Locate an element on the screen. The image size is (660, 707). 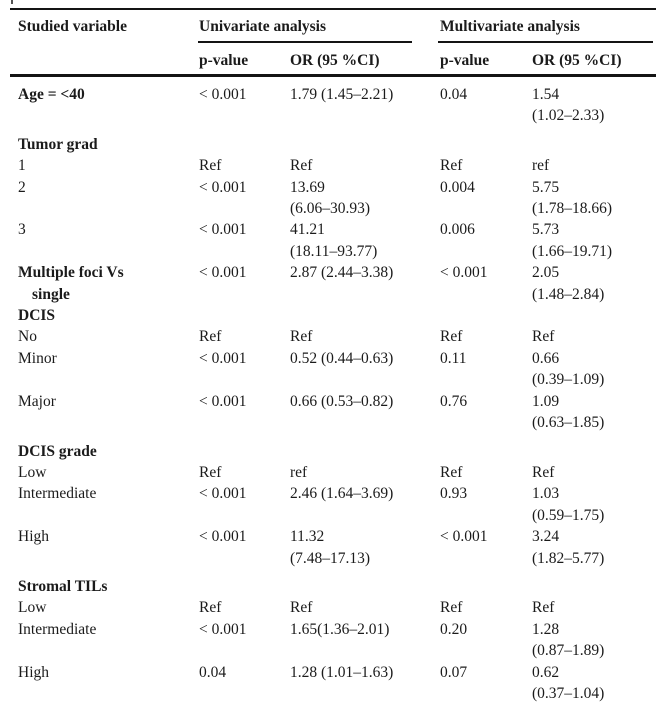
multi-or-cell: 0.62 (0.37–1.04) is located at coordinates (568, 682).